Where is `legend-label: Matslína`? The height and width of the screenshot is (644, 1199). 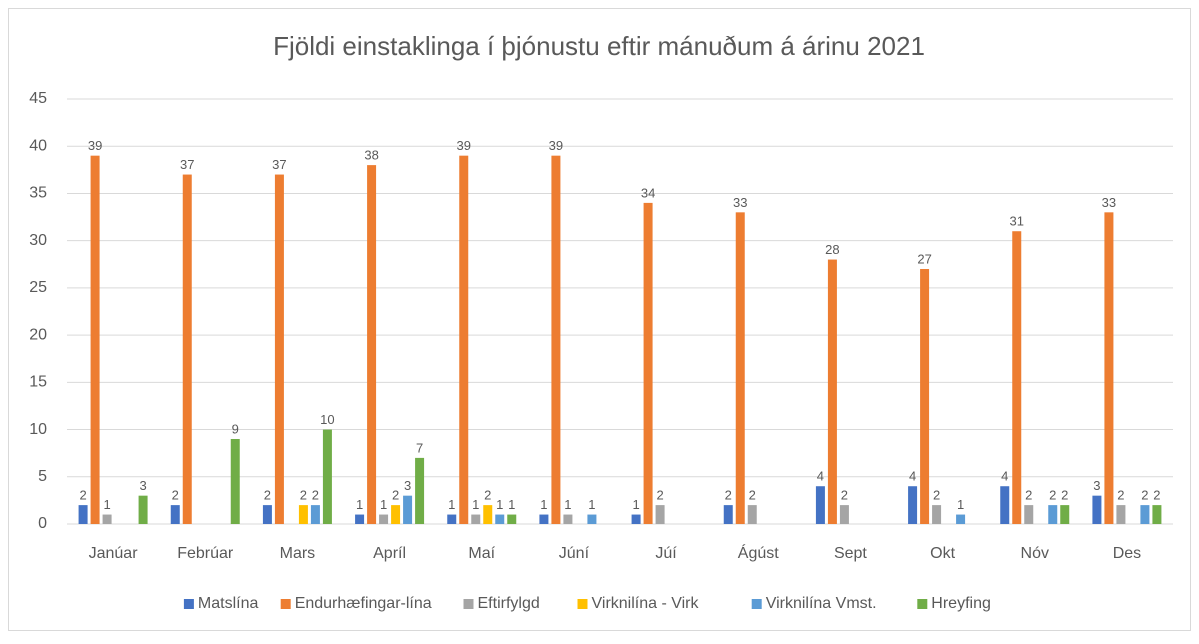
legend-label: Matslína is located at coordinates (228, 603).